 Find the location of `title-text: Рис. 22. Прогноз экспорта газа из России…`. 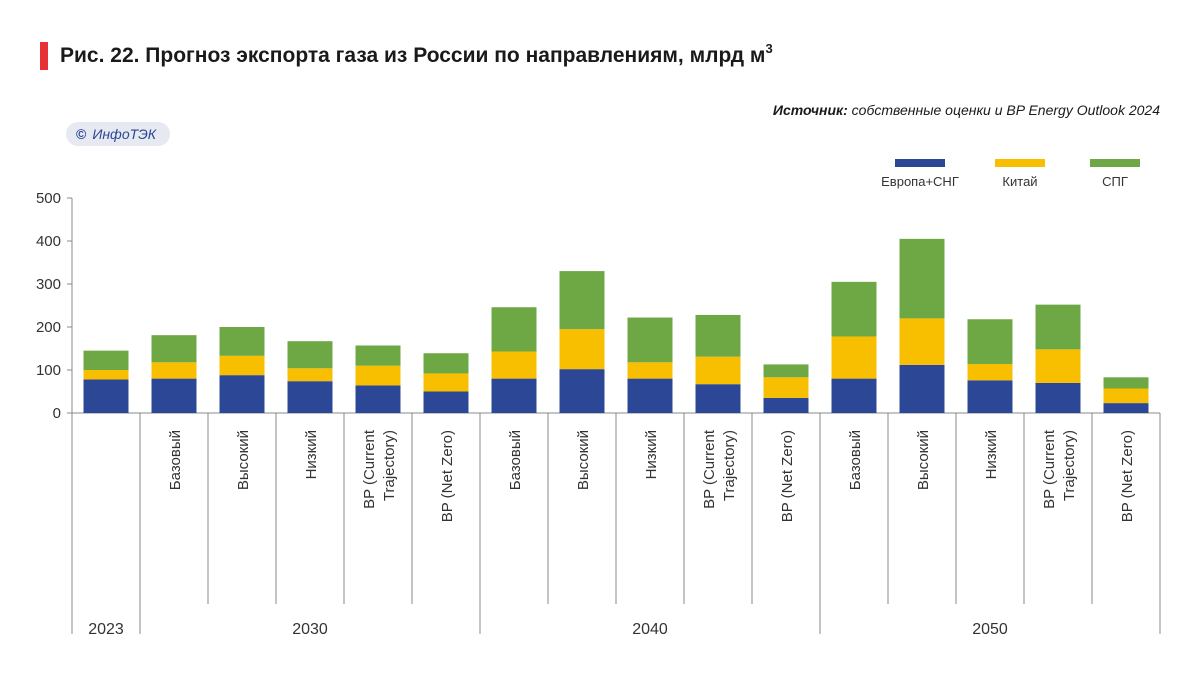

title-text: Рис. 22. Прогноз экспорта газа из России… is located at coordinates (413, 55).